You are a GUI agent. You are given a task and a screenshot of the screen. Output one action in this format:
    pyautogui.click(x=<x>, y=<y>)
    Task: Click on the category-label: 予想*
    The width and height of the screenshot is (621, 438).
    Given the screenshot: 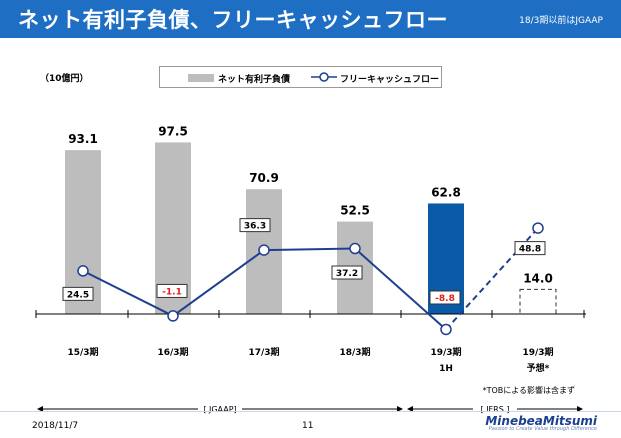 What is the action you would take?
    pyautogui.click(x=538, y=368)
    